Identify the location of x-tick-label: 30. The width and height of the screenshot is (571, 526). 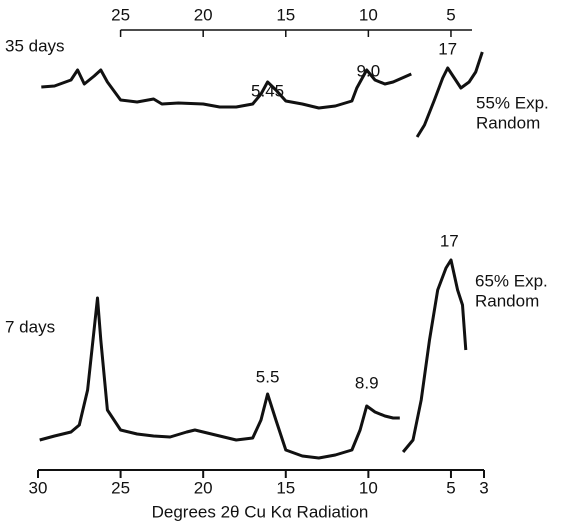
(38, 487).